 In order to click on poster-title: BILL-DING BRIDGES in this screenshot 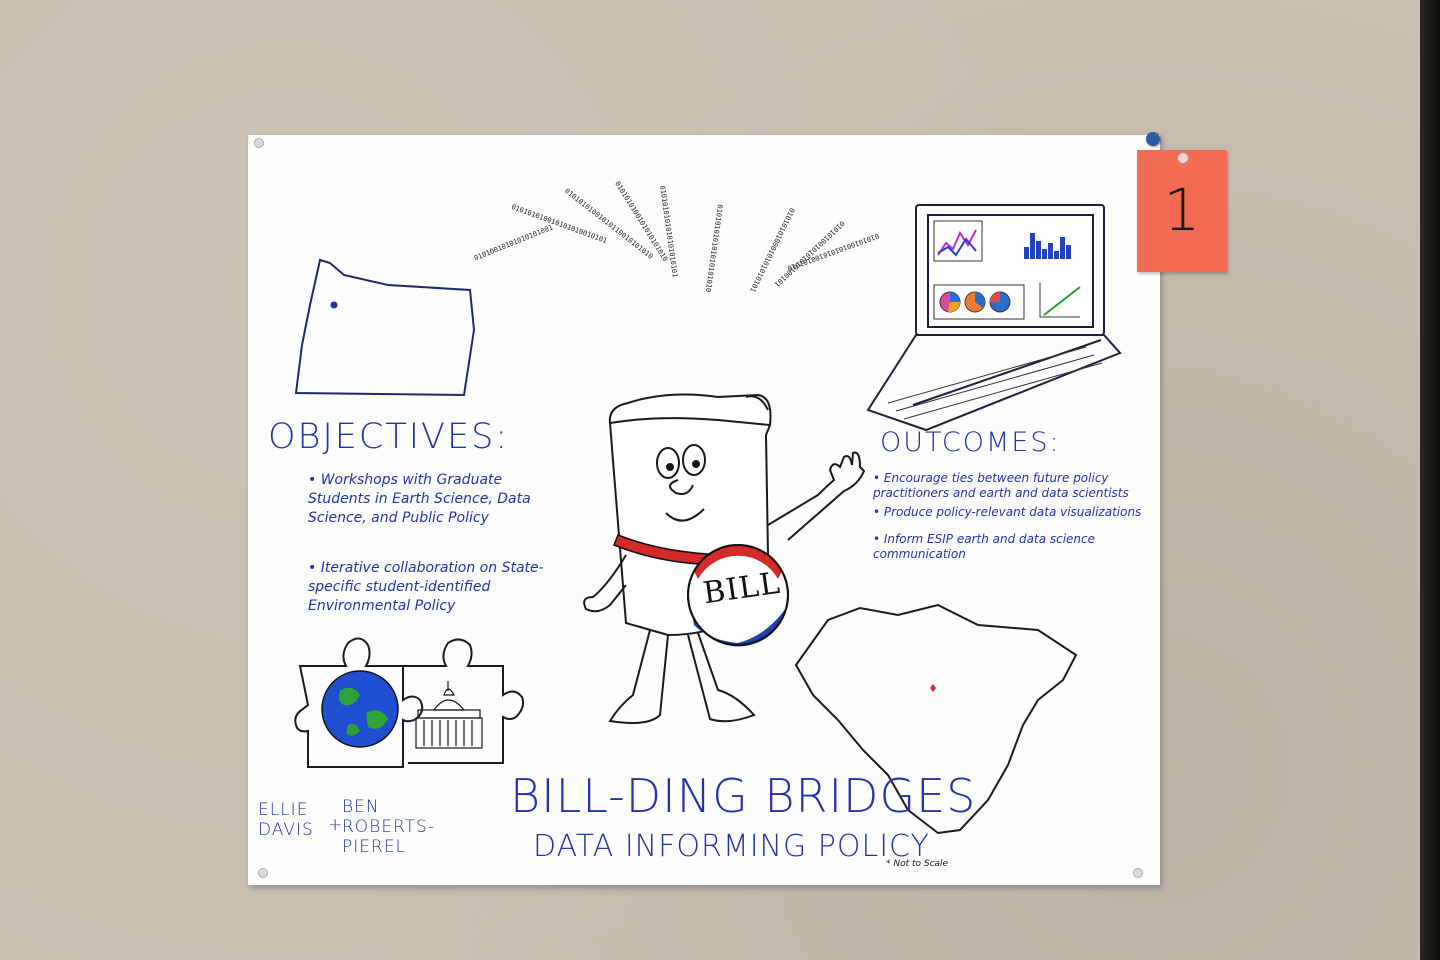, I will do `click(743, 796)`.